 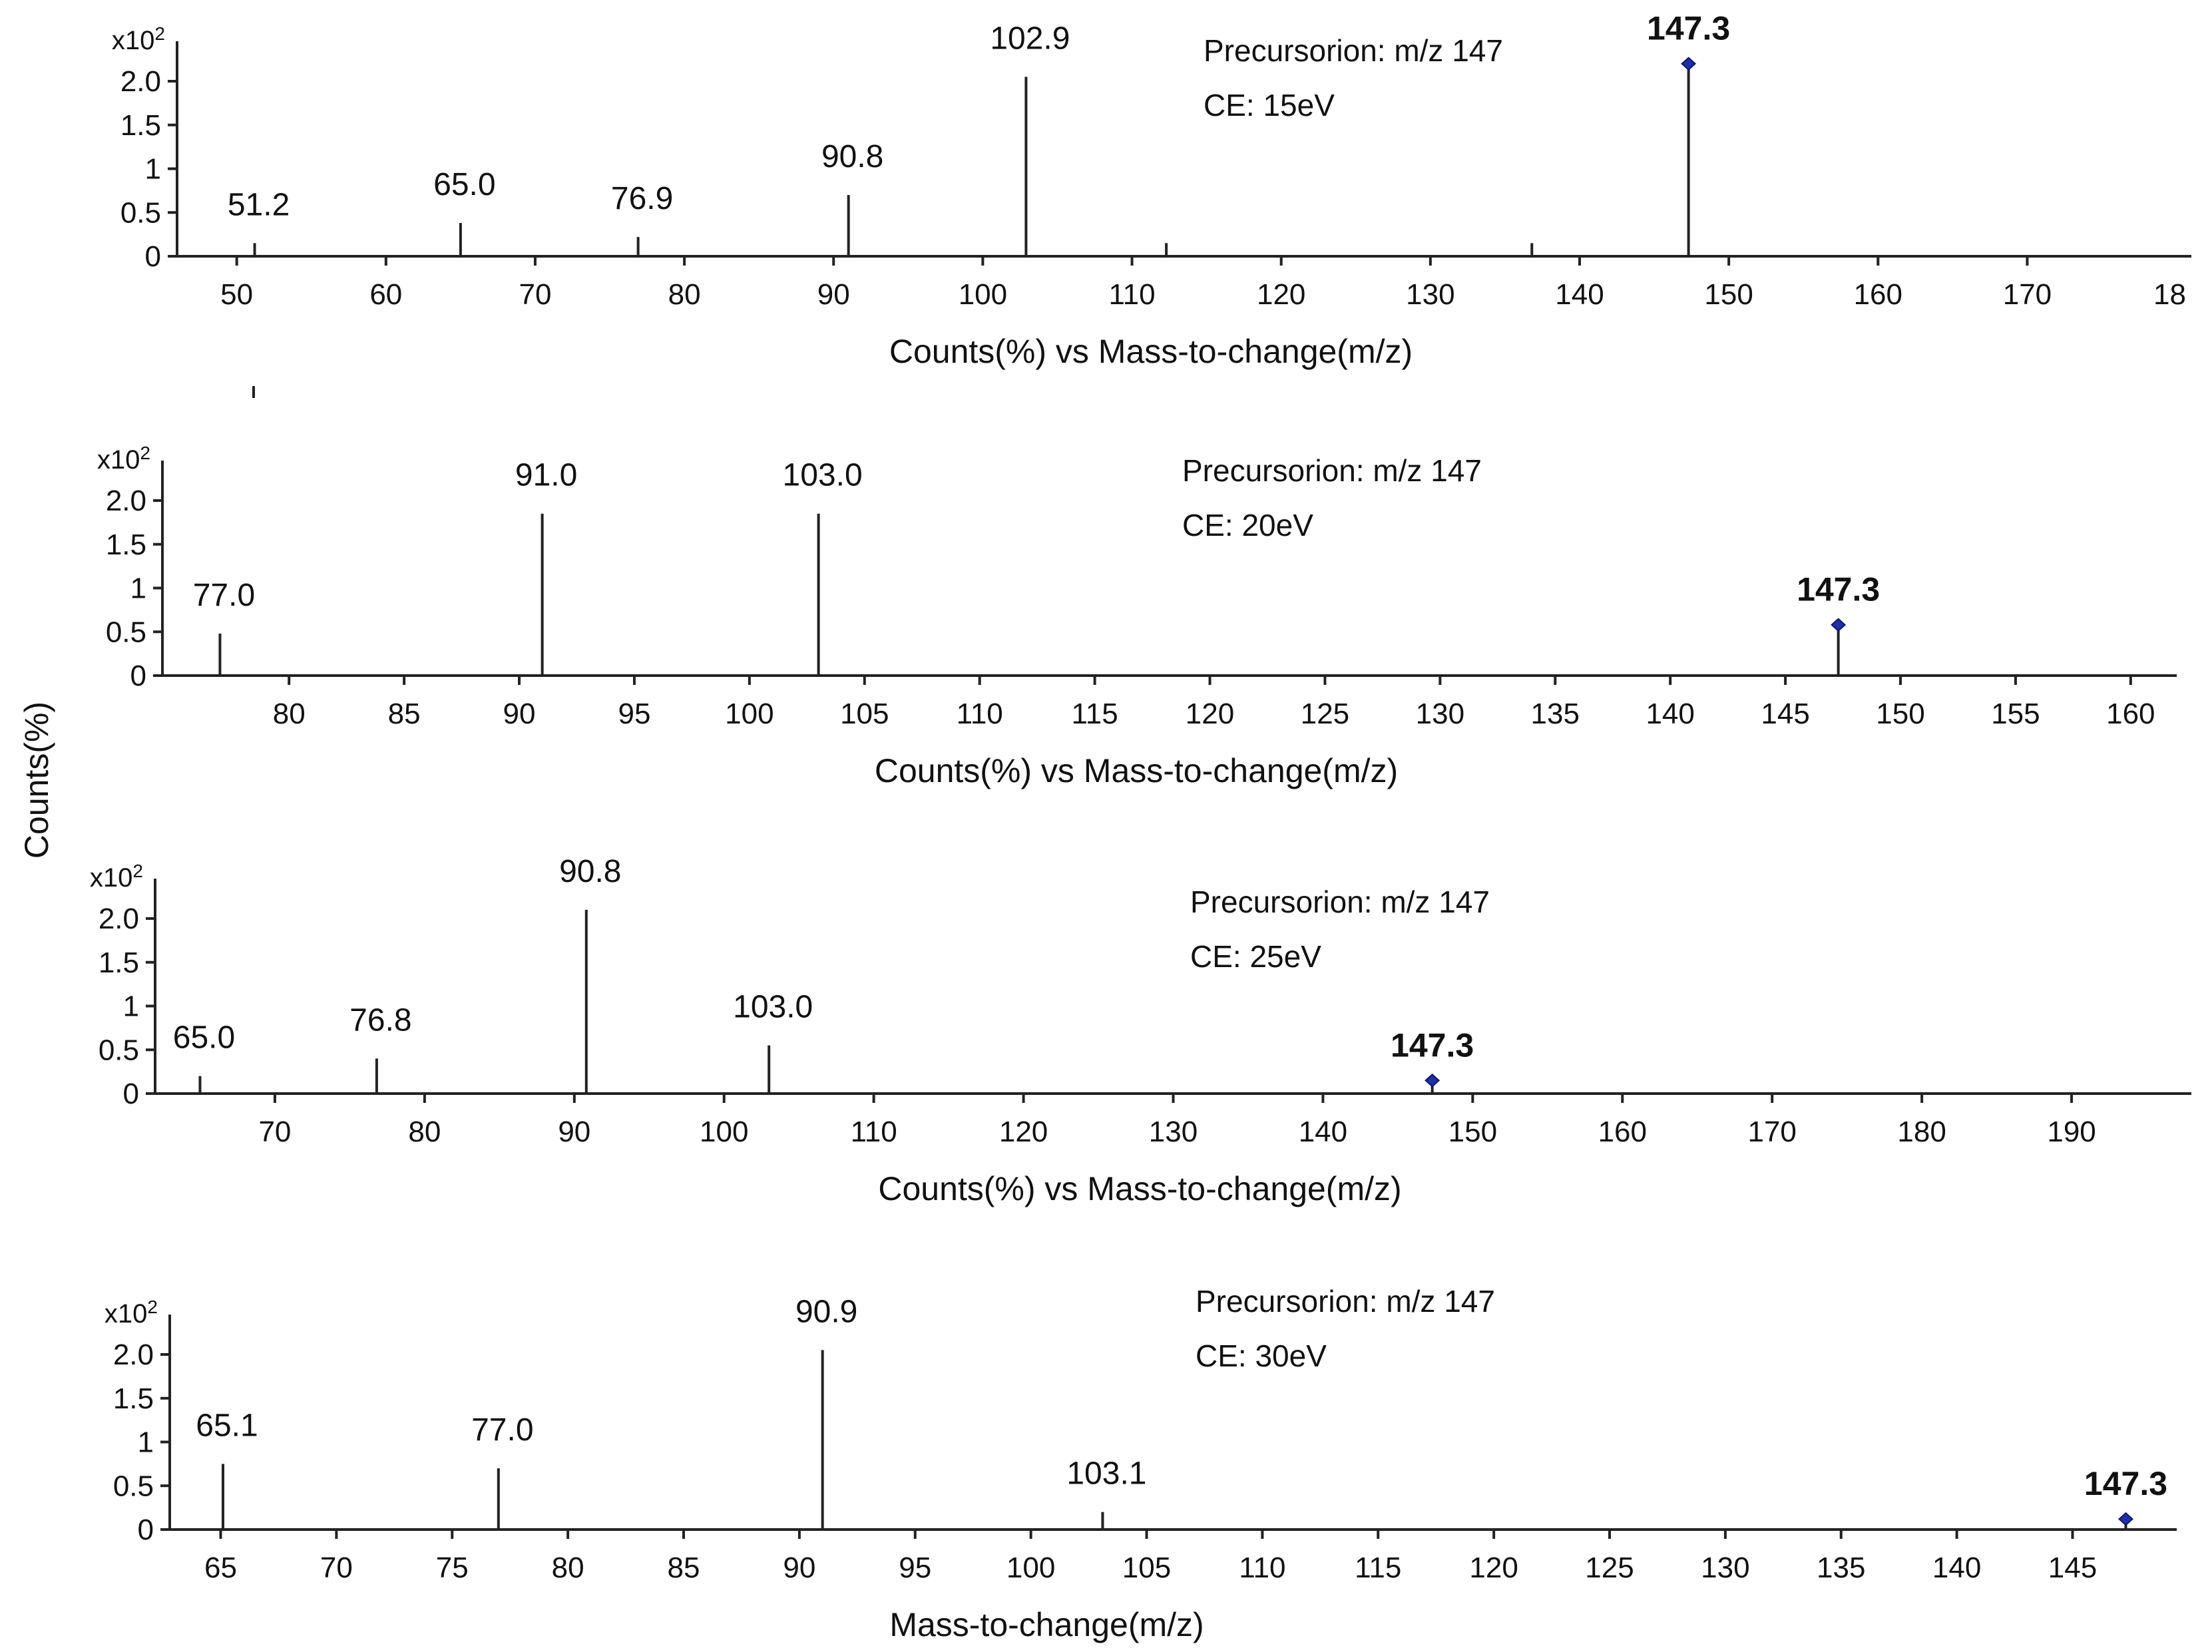 I want to click on x-tick-label: 125, so click(x=1609, y=1567).